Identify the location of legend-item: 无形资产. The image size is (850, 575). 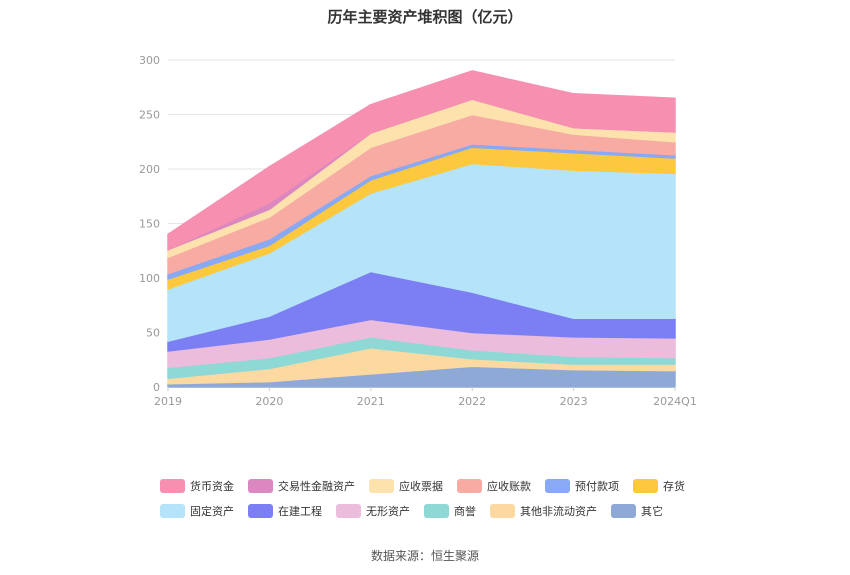
(373, 511).